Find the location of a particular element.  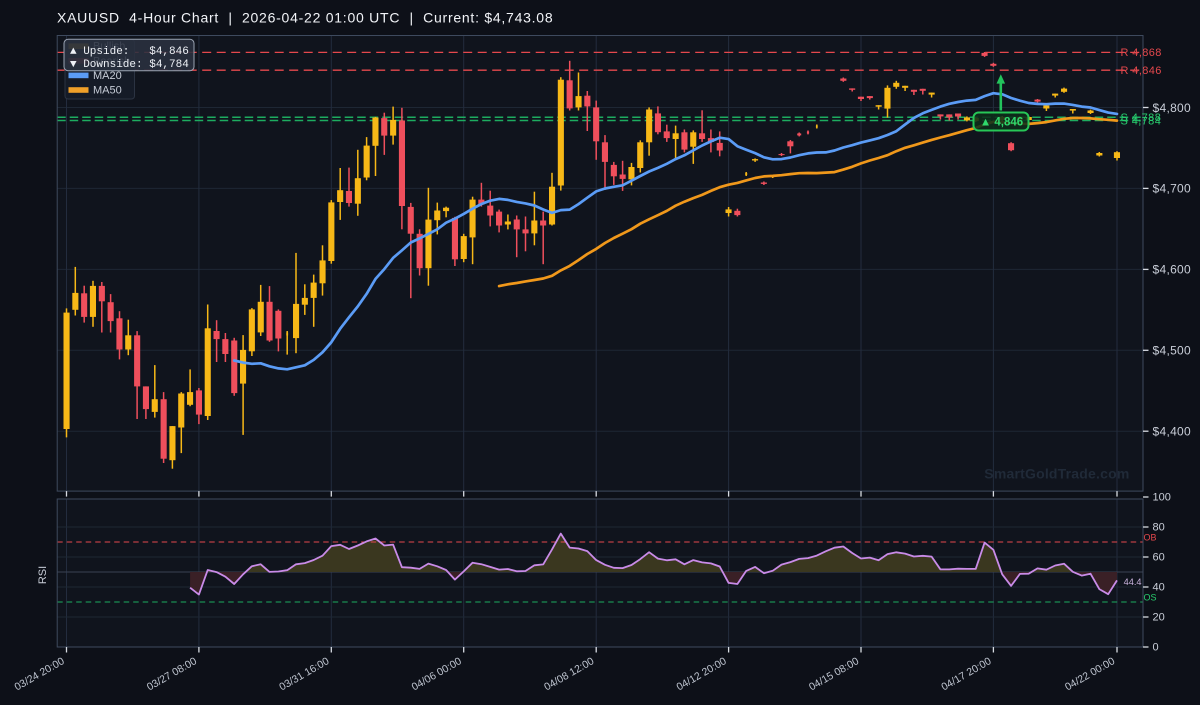

svg-text: 100 is located at coordinates (1162, 498).